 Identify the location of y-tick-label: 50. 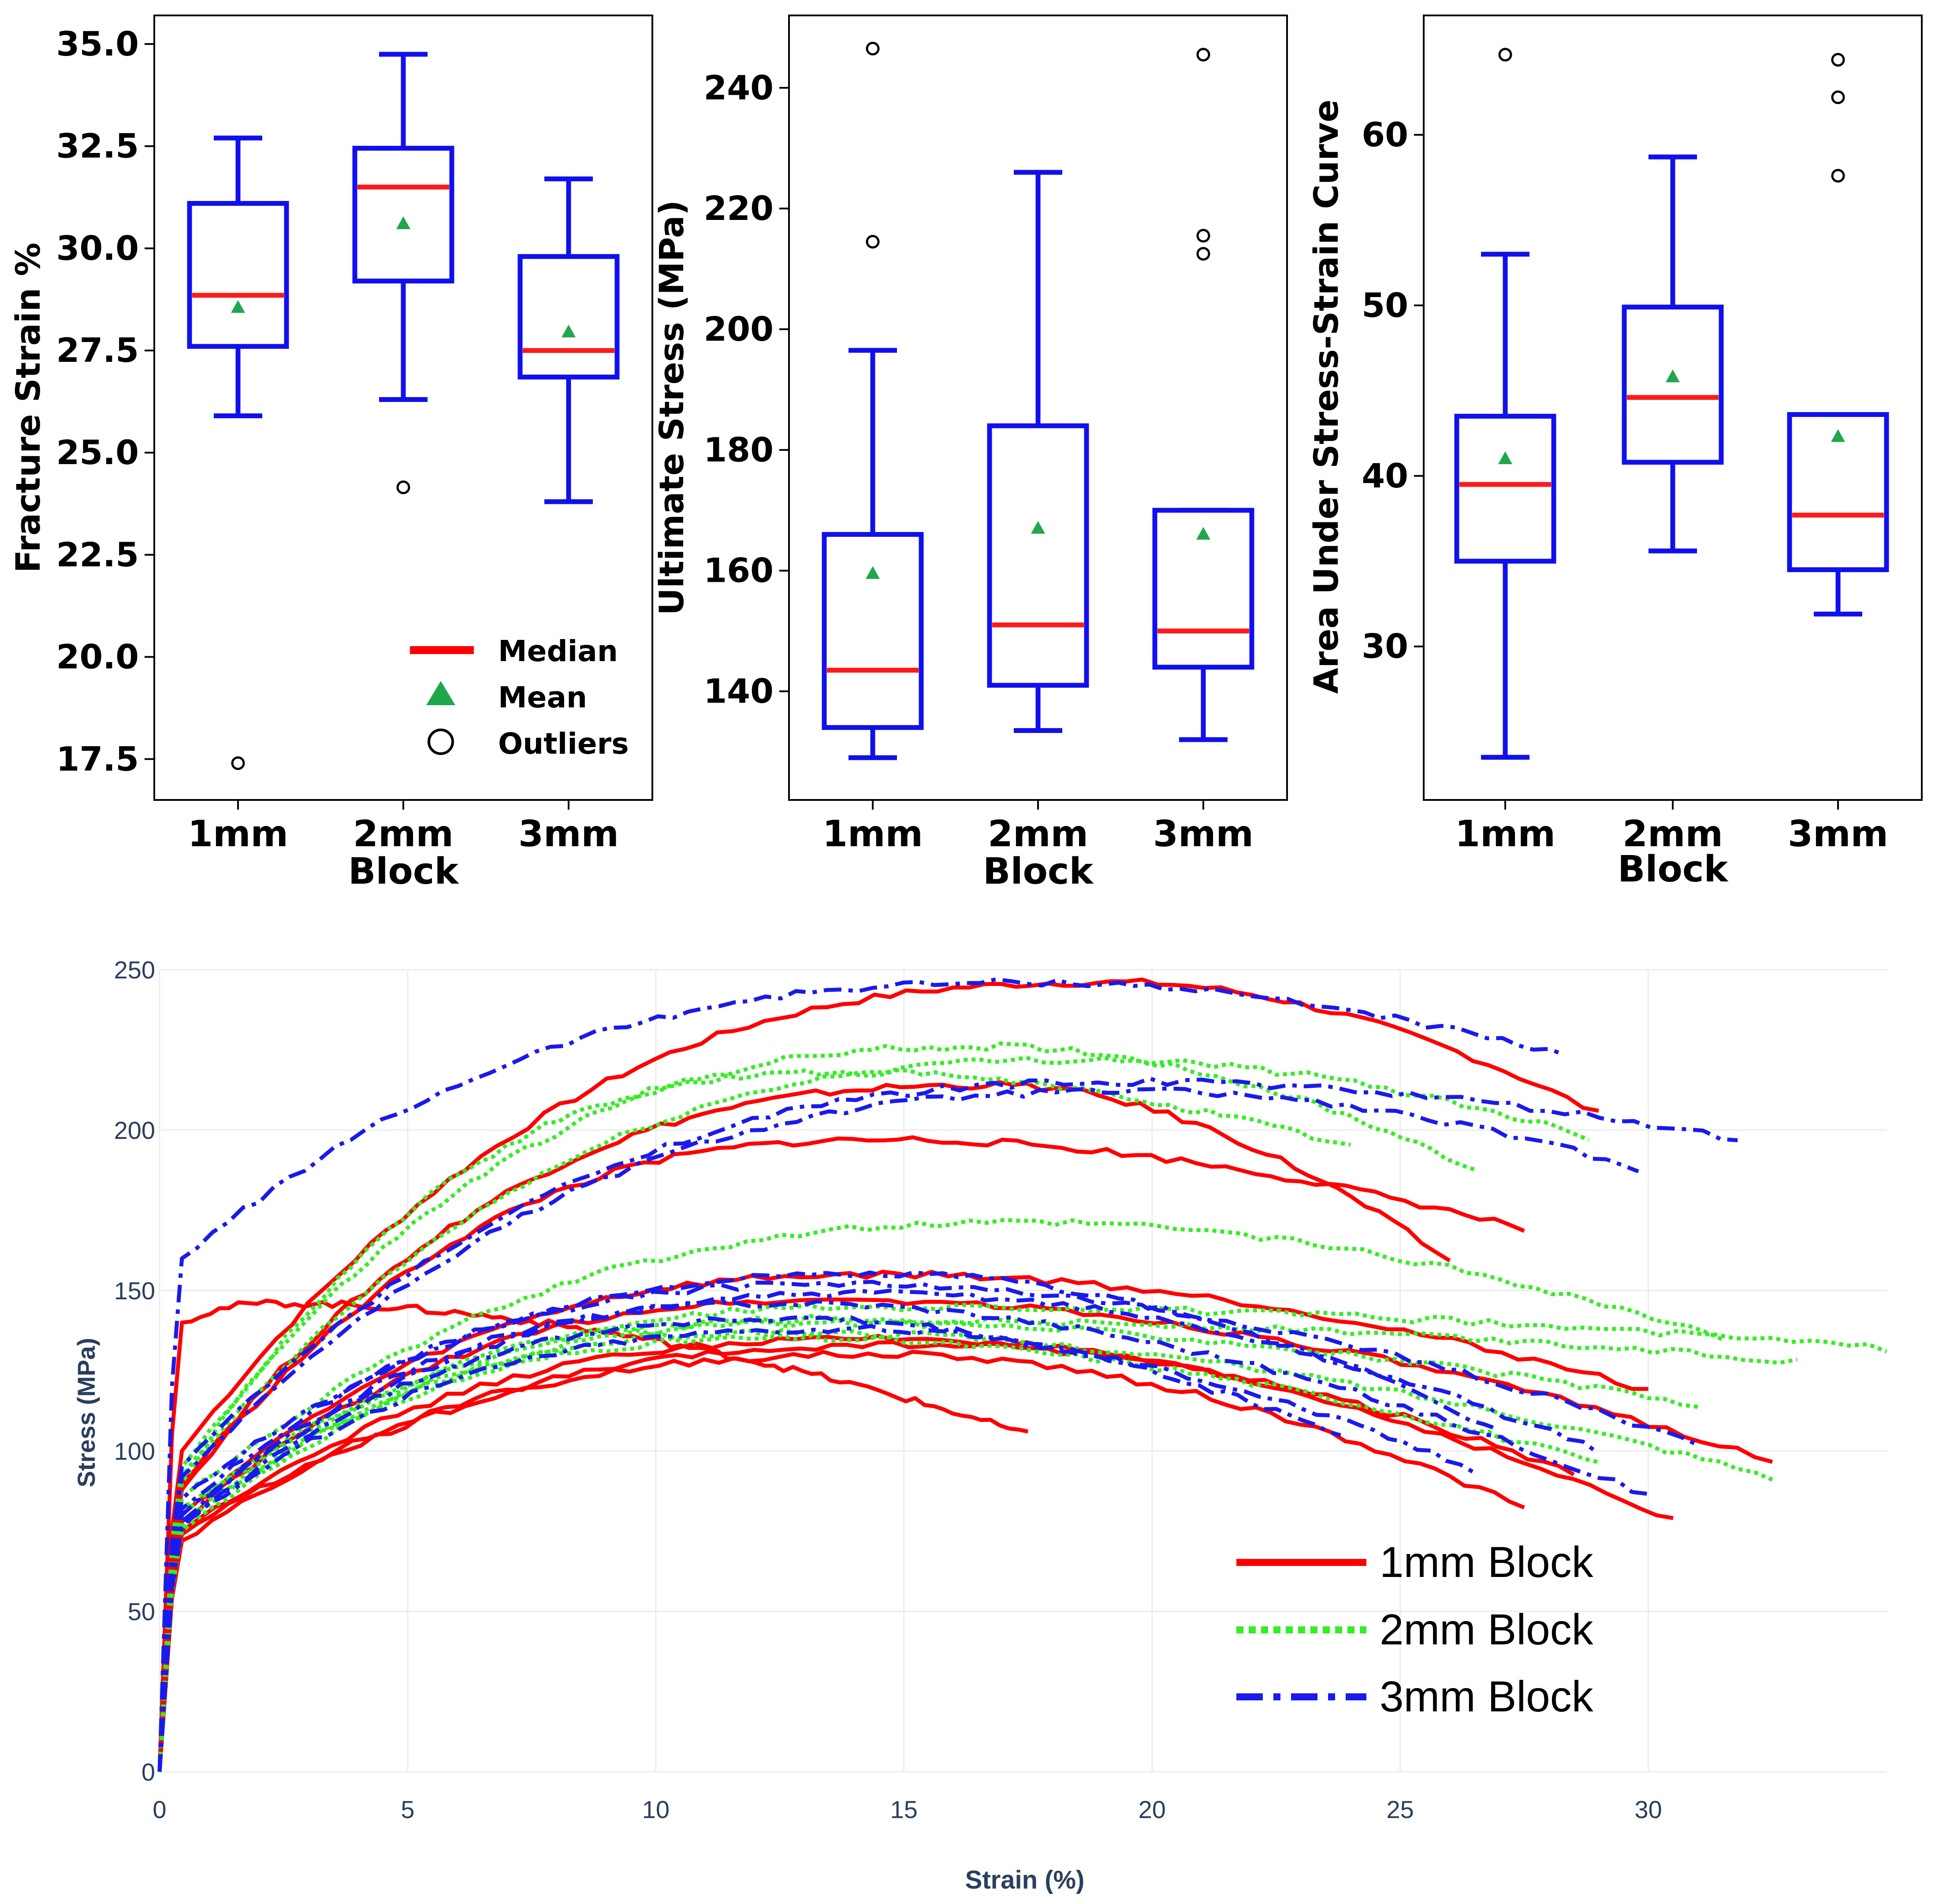
(142, 1611).